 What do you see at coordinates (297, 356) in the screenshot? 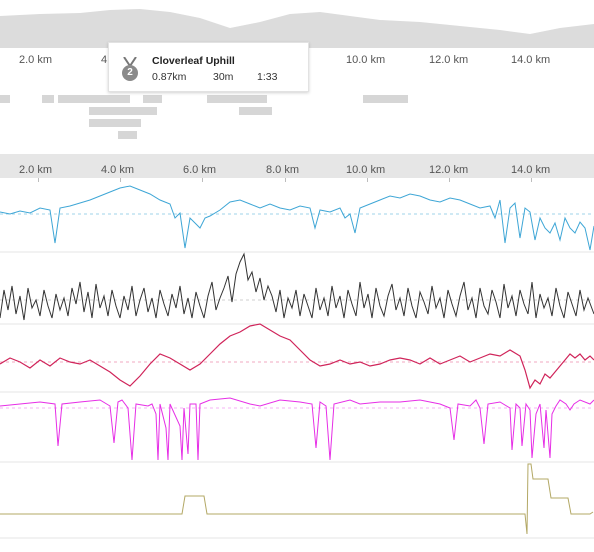
I see `cadence-stream` at bounding box center [297, 356].